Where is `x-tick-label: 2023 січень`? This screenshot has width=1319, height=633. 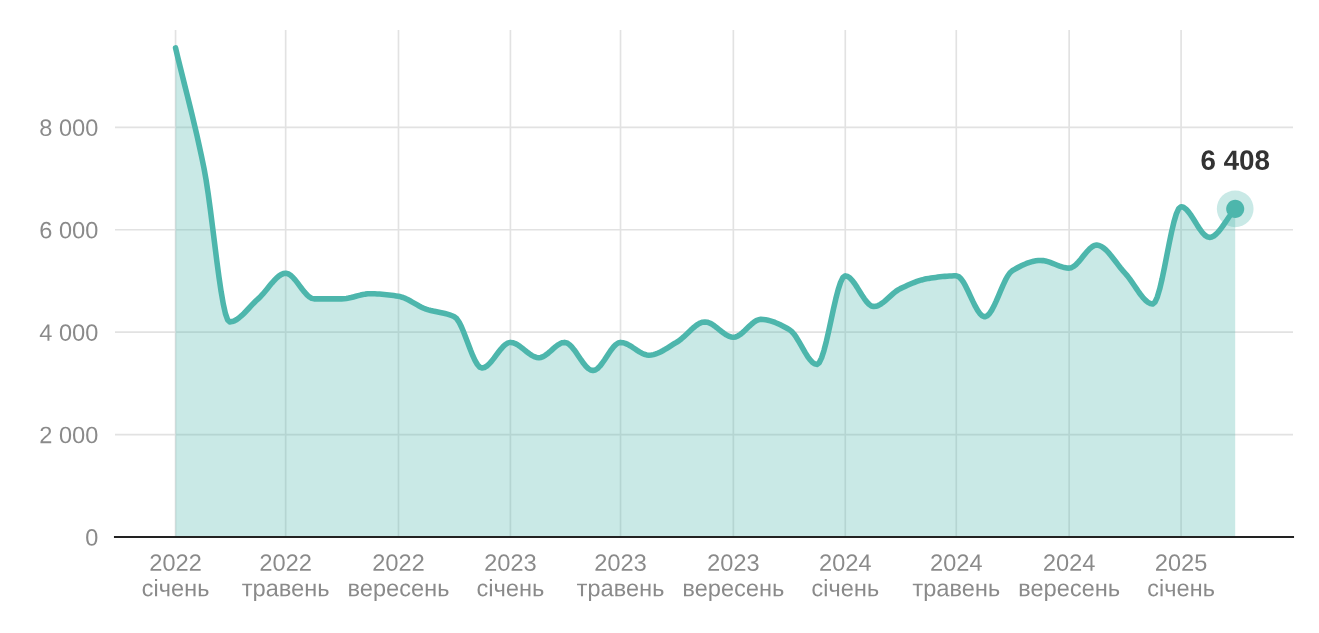
x-tick-label: 2023 січень is located at coordinates (510, 575).